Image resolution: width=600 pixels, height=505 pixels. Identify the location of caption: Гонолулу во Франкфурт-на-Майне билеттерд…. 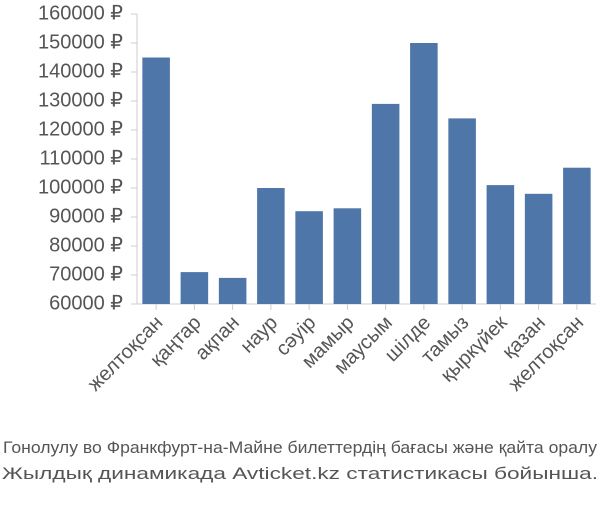
(300, 447).